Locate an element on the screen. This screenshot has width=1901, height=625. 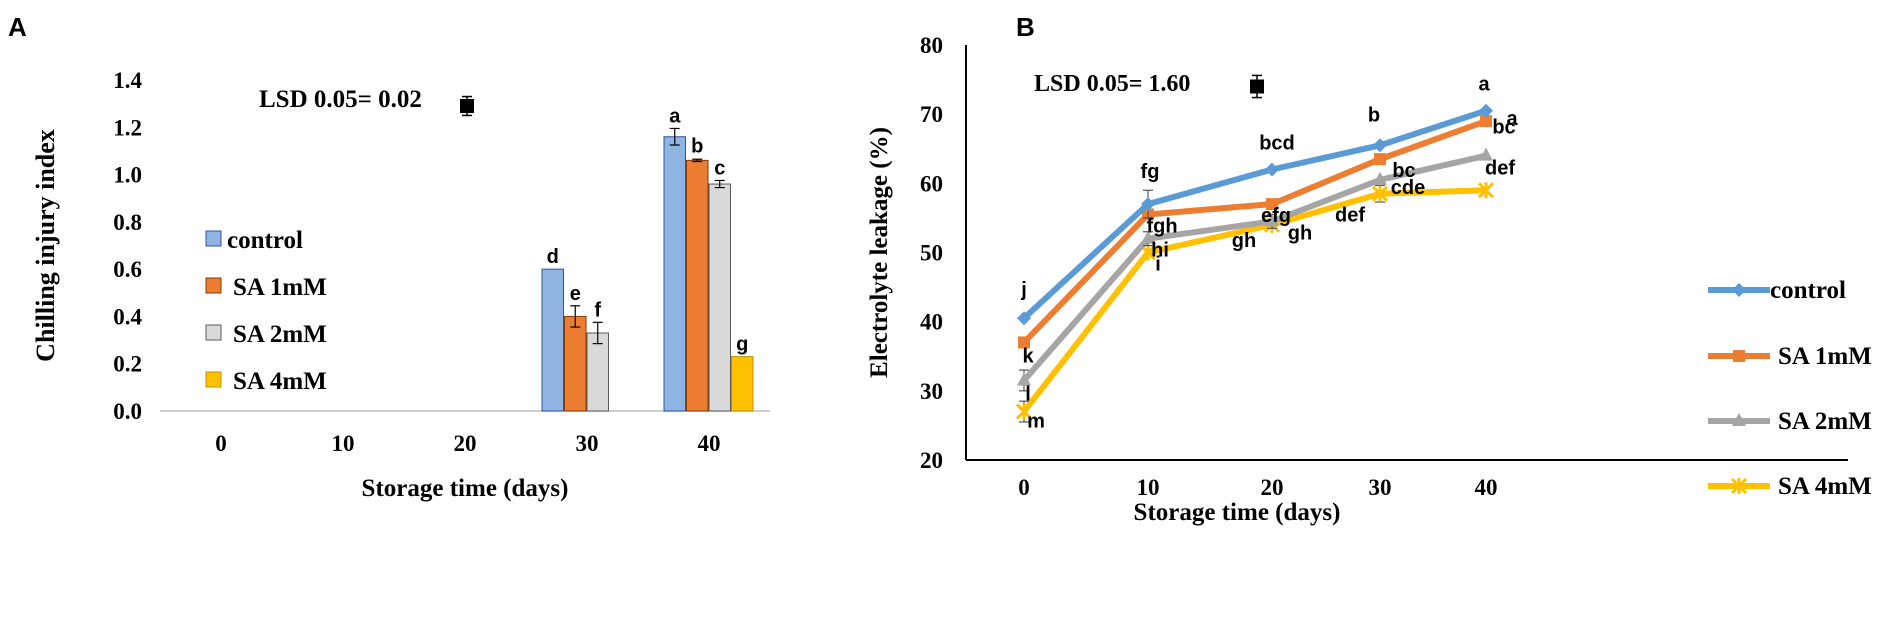
y-axis-title: Electrolyte leakage (%) is located at coordinates (879, 252).